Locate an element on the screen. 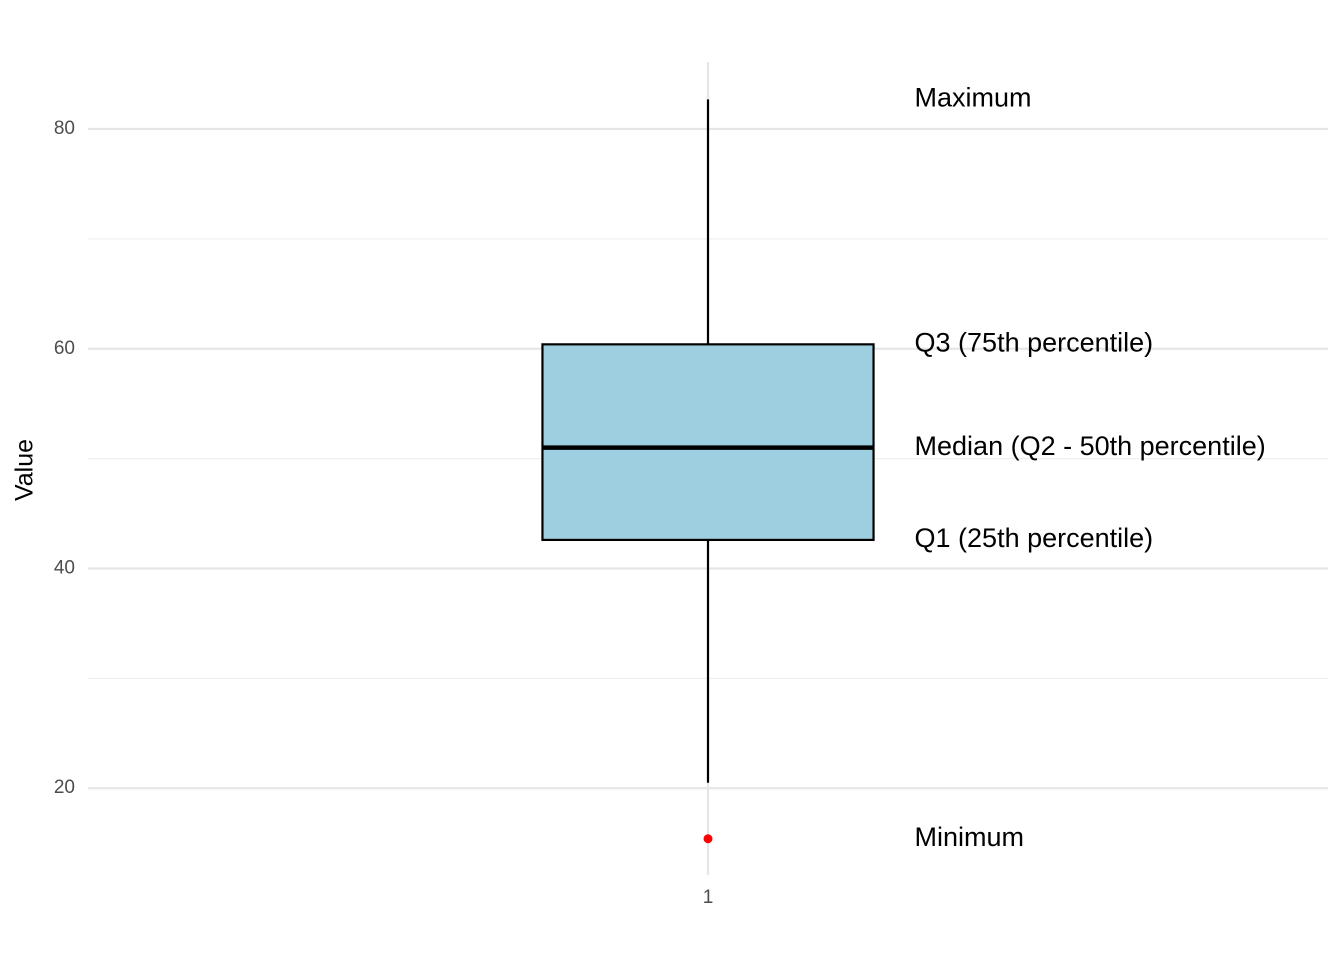 The image size is (1344, 960). annotation: Minimum is located at coordinates (970, 837).